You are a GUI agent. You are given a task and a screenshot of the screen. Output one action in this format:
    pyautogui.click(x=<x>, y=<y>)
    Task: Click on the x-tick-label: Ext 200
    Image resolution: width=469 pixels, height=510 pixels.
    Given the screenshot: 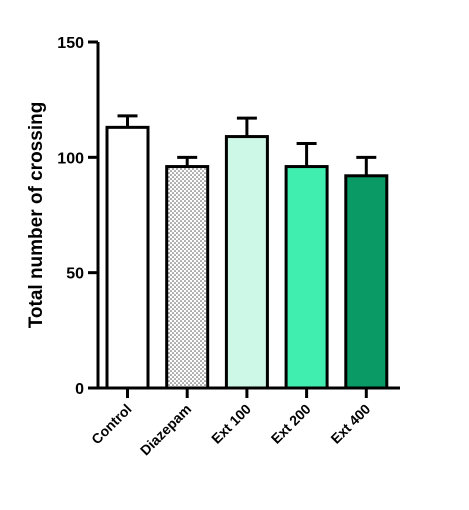 What is the action you would take?
    pyautogui.click(x=291, y=424)
    